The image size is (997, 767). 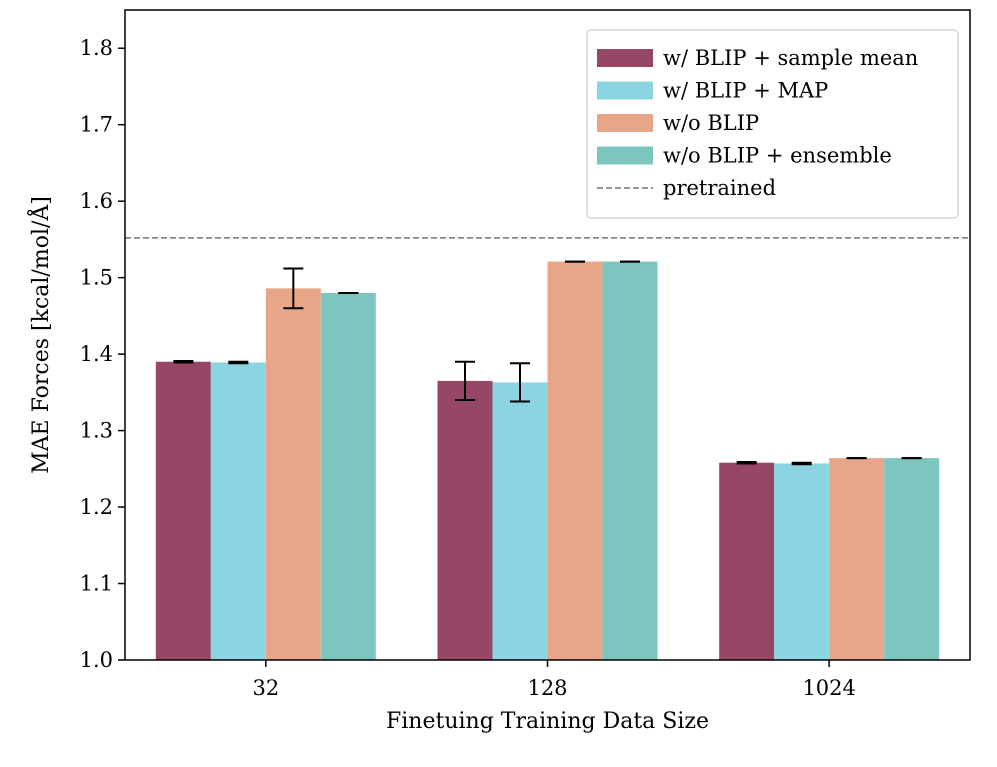 I want to click on legend-label: w/o BLIP + ensemble, so click(x=777, y=156).